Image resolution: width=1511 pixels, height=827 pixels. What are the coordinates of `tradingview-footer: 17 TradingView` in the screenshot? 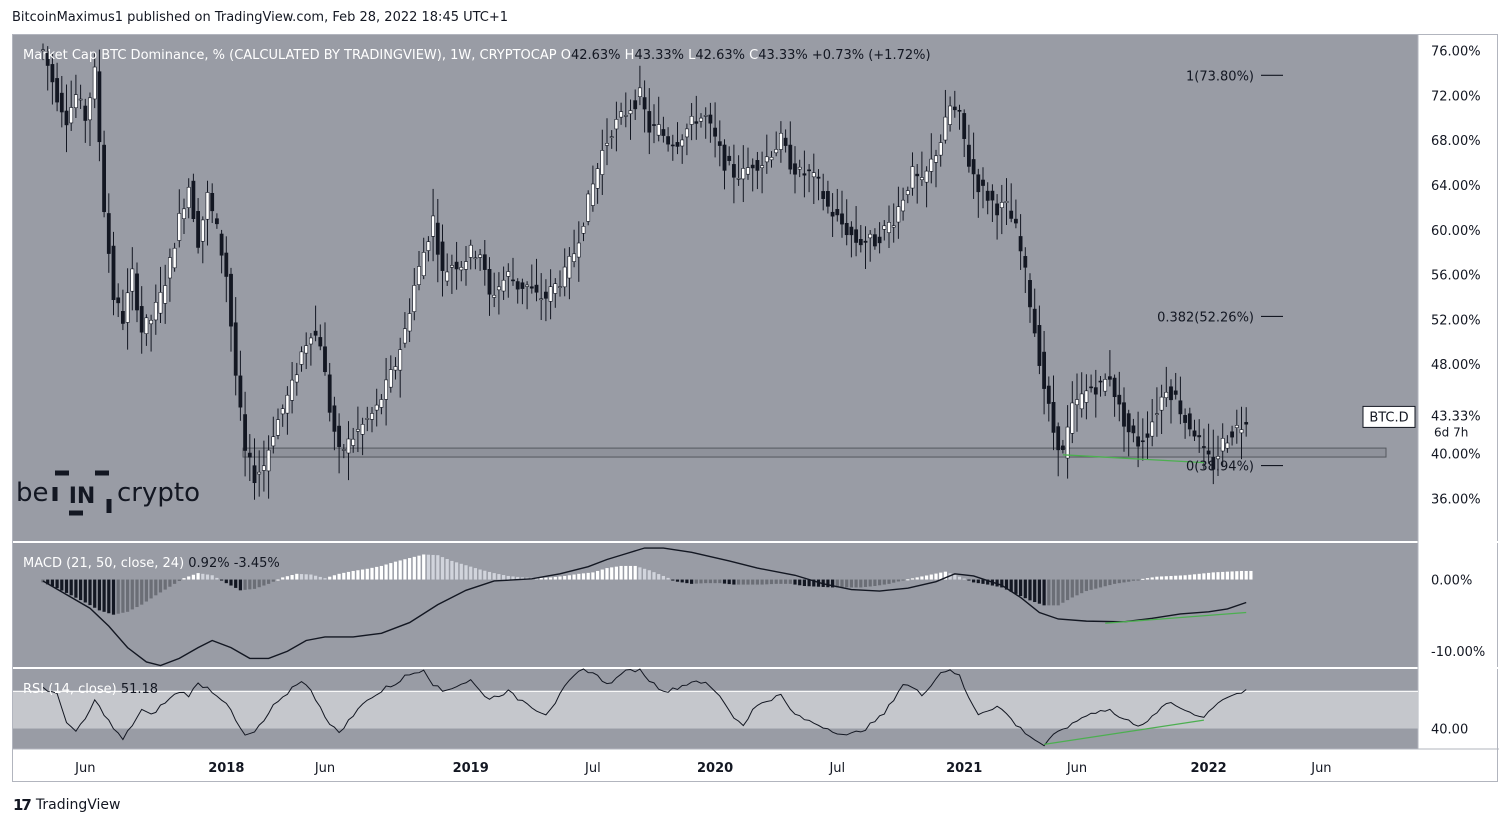 It's located at (66, 805).